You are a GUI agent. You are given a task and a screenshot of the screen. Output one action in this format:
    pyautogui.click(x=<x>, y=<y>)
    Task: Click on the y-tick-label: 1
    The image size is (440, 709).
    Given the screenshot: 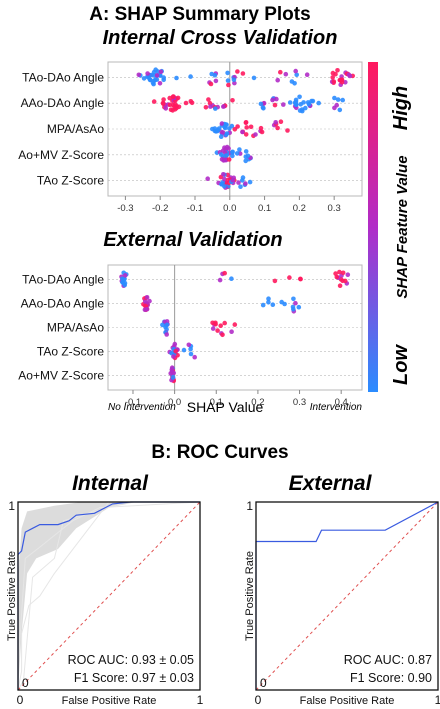 What is the action you would take?
    pyautogui.click(x=11, y=506)
    